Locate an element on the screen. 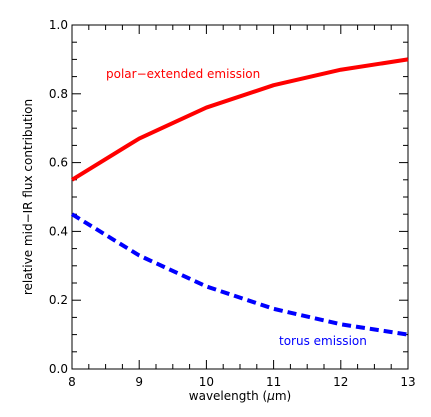 The height and width of the screenshot is (417, 431). x-axis-label: wavelength (μm) is located at coordinates (240, 396).